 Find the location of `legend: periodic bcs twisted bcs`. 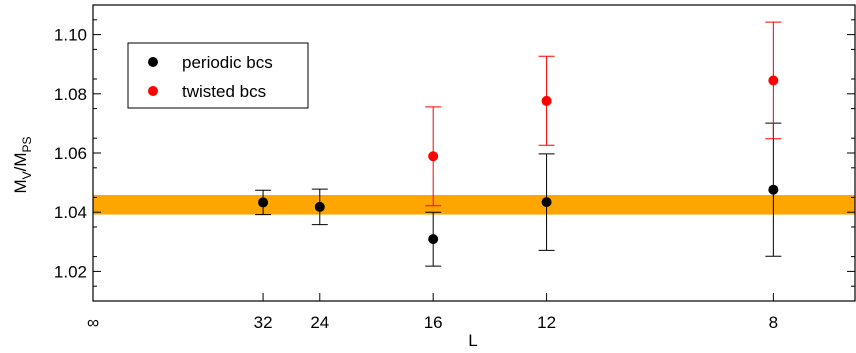

legend: periodic bcs twisted bcs is located at coordinates (218, 75).